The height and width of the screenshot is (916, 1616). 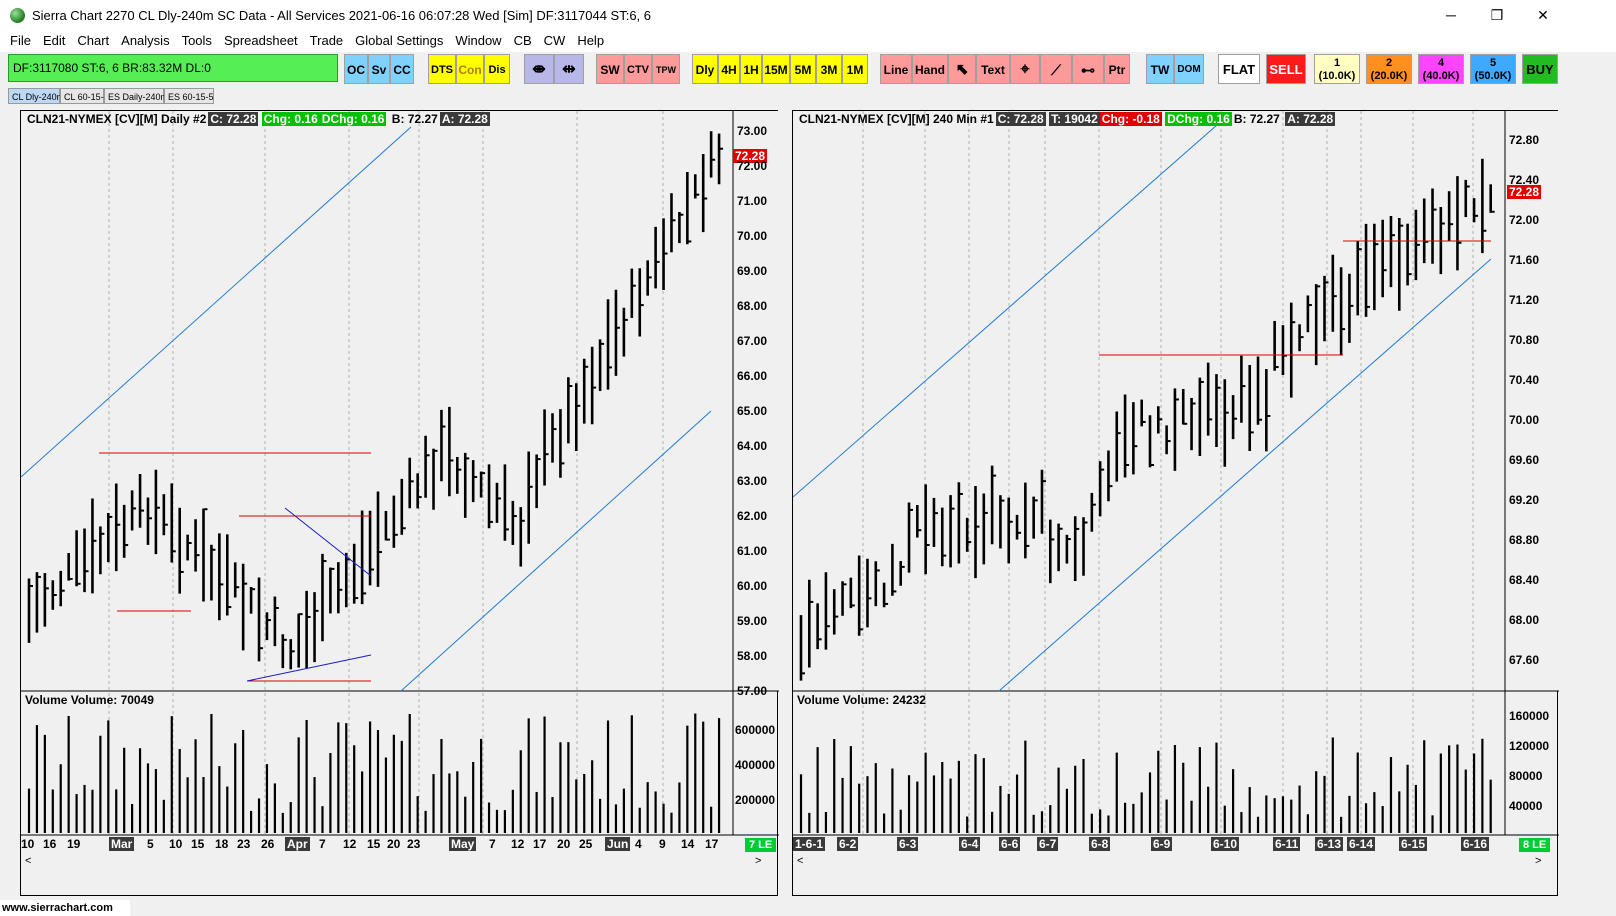 I want to click on menu-global-settings: Global Settings, so click(x=399, y=40).